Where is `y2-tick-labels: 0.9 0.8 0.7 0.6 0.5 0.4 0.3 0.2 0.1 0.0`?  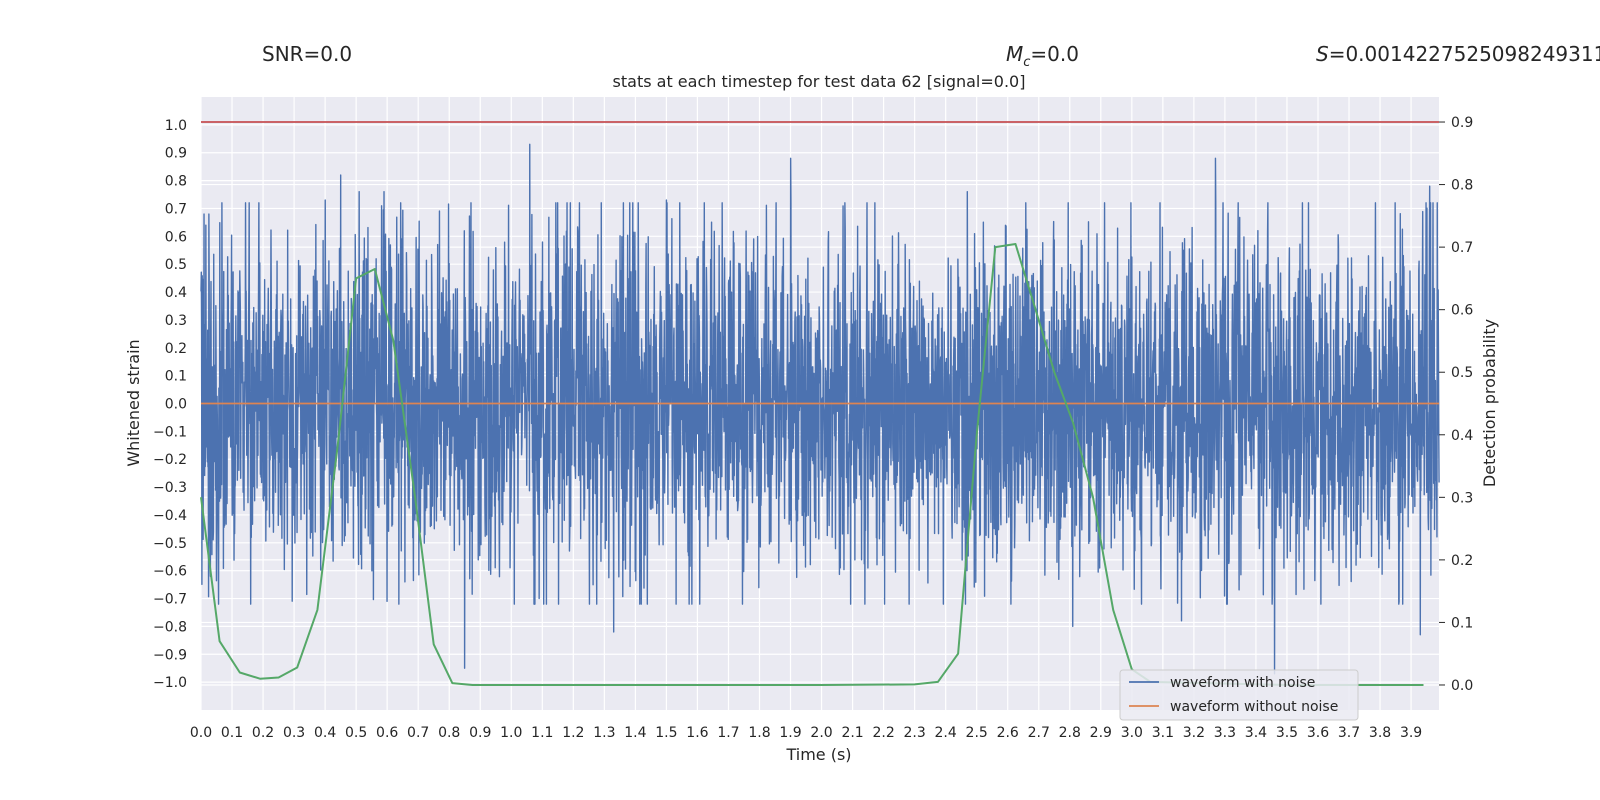 y2-tick-labels: 0.9 0.8 0.7 0.6 0.5 0.4 0.3 0.2 0.1 0.0 is located at coordinates (1456, 404).